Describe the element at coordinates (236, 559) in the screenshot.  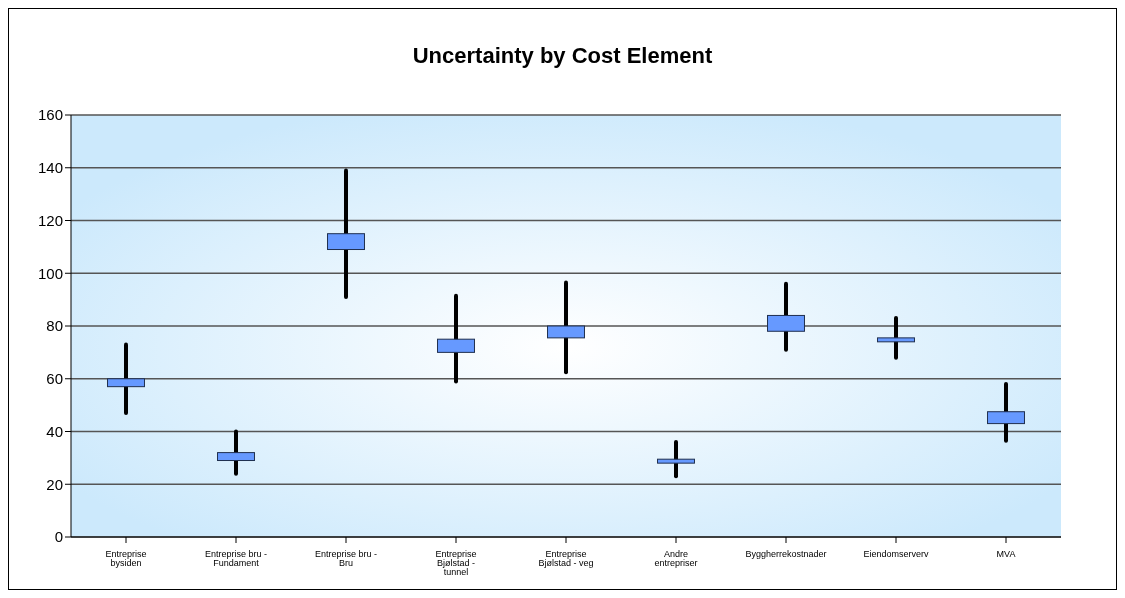
I see `x-tick-label: Entreprise bru - Fundament` at that location.